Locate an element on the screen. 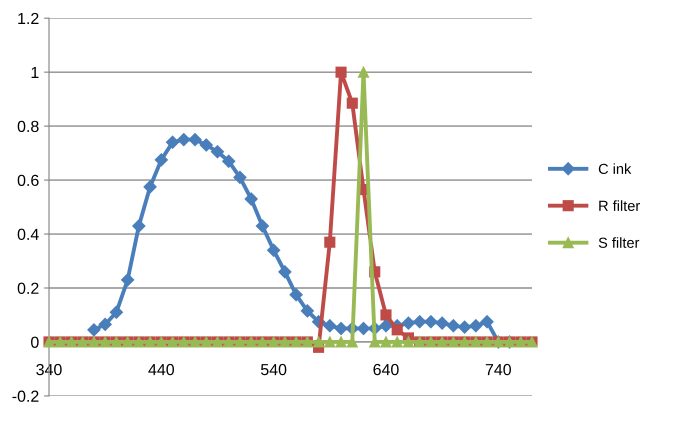 This screenshot has height=423, width=700. y-tick-label: 0.2 is located at coordinates (28, 288).